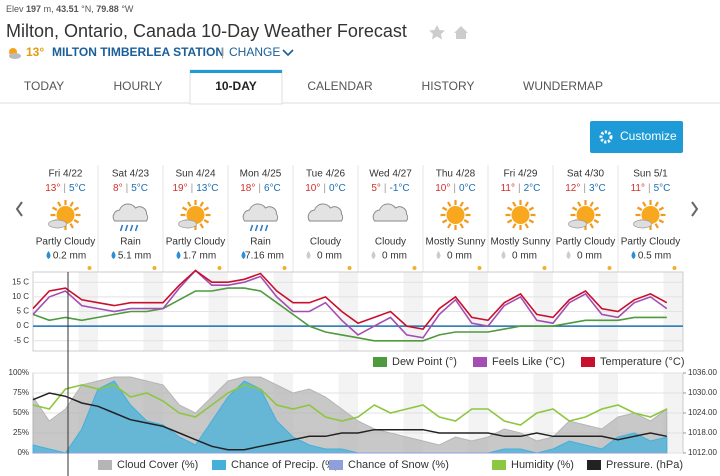  What do you see at coordinates (137, 86) in the screenshot?
I see `tab: HOURLY` at bounding box center [137, 86].